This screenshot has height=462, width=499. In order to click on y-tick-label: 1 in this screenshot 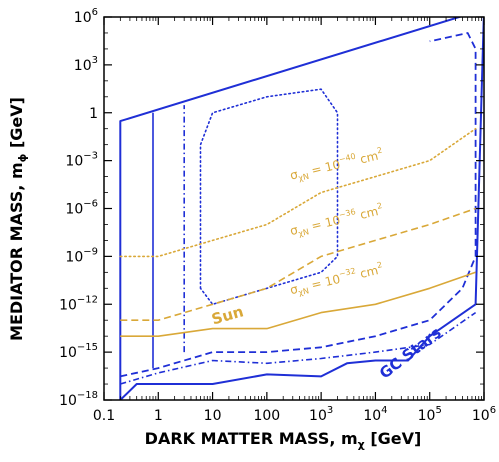, I will do `click(93, 114)`.